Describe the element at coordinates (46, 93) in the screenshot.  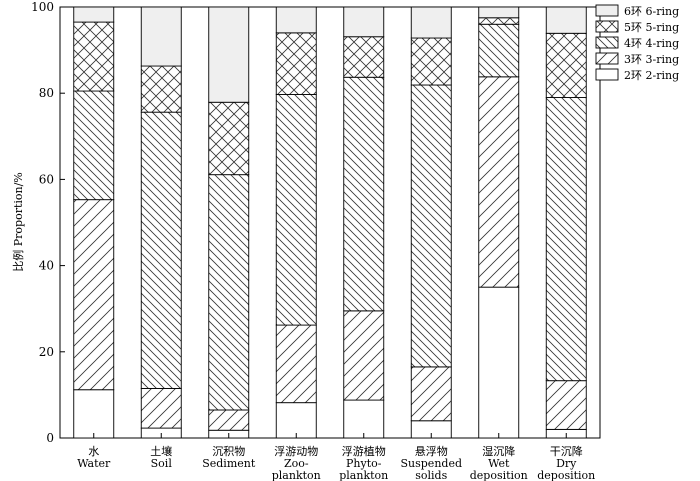
I see `y-tick-label: 80` at that location.